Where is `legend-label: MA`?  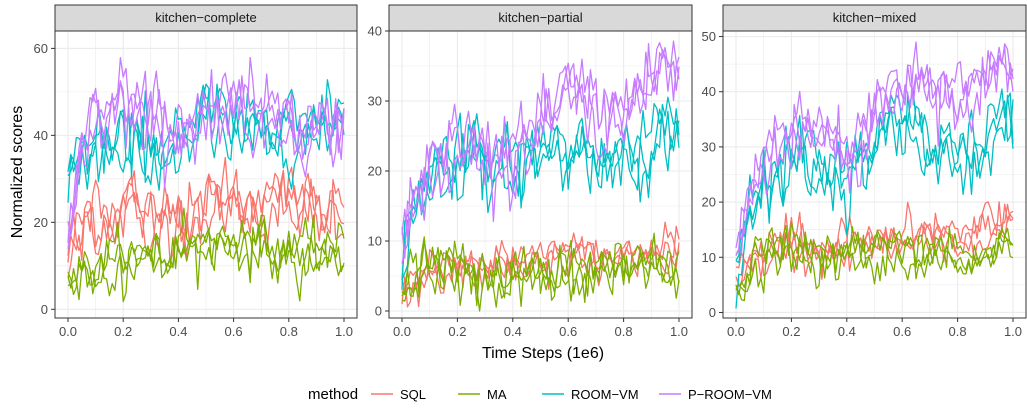 legend-label: MA is located at coordinates (497, 394).